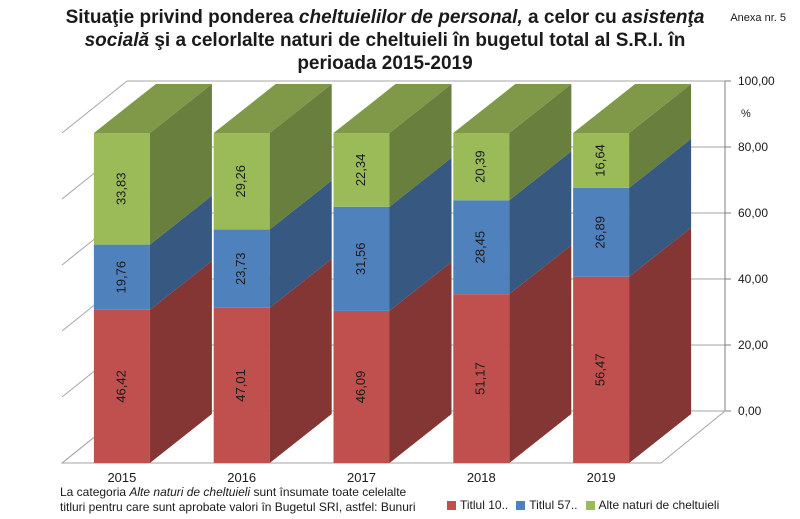 The height and width of the screenshot is (519, 800). I want to click on data-label-2015-s1: 46,42, so click(120, 386).